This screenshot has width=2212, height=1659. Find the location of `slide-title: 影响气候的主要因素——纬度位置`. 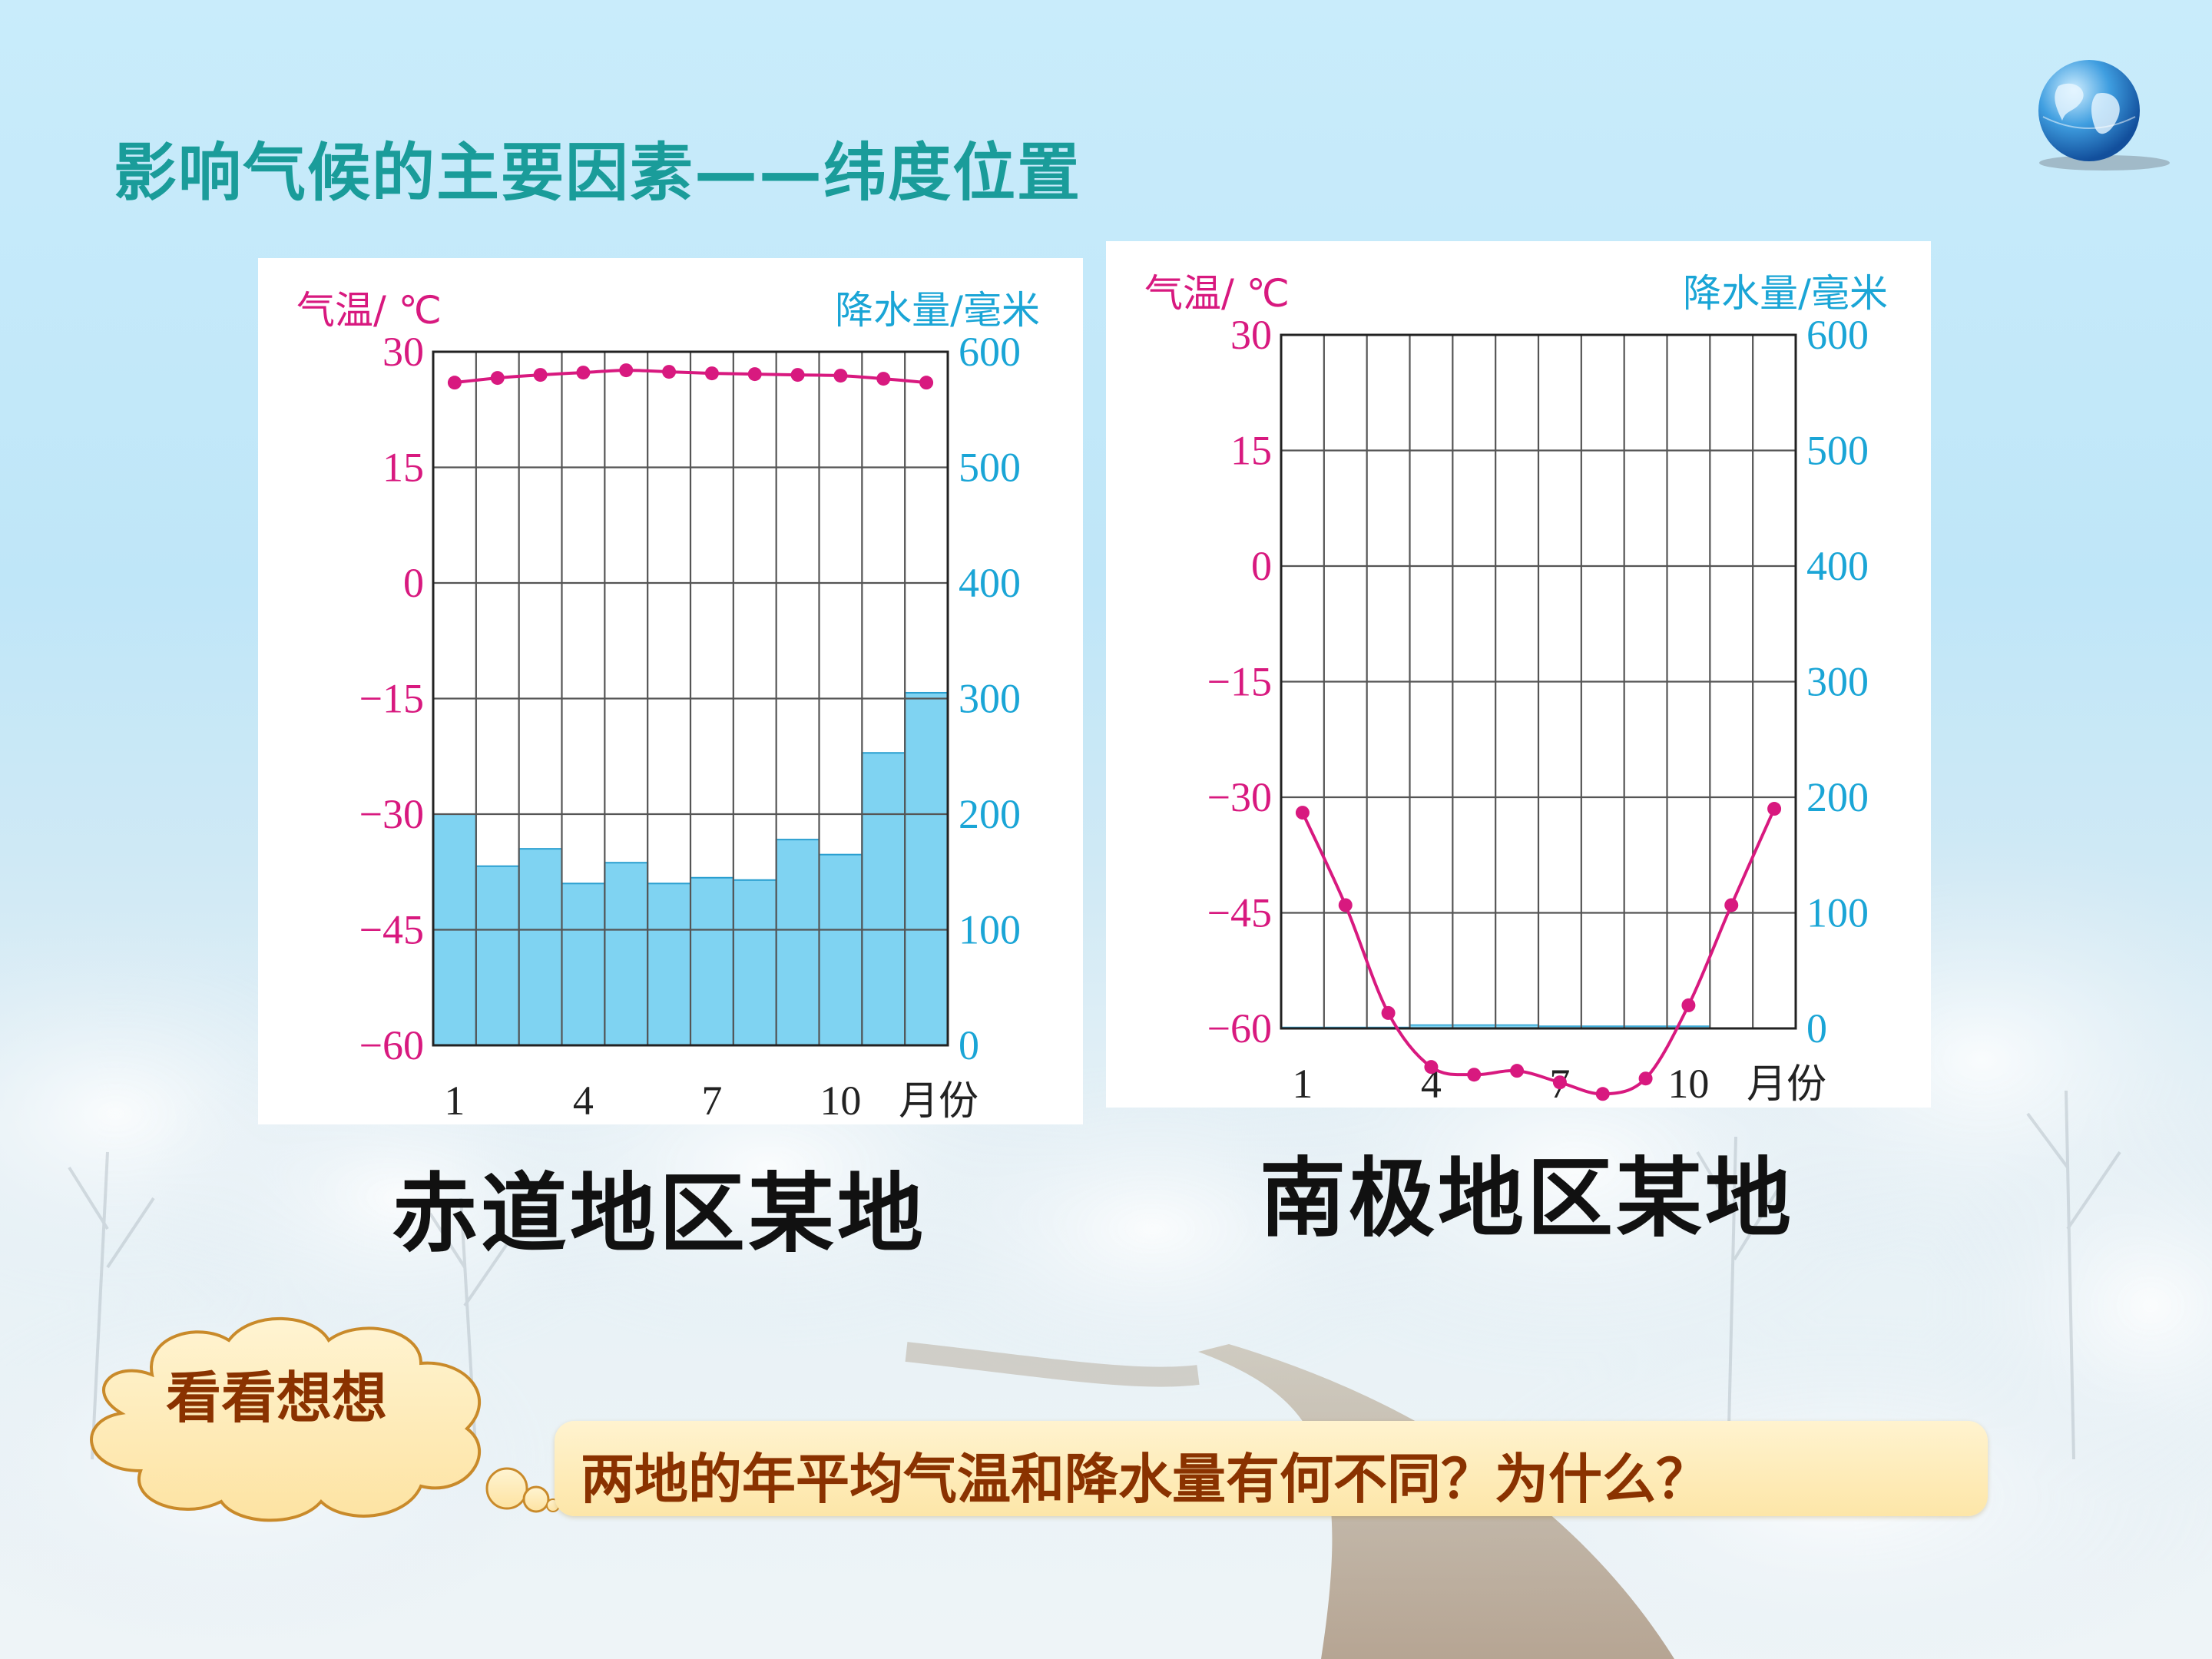

slide-title: 影响气候的主要因素——纬度位置 is located at coordinates (598, 173).